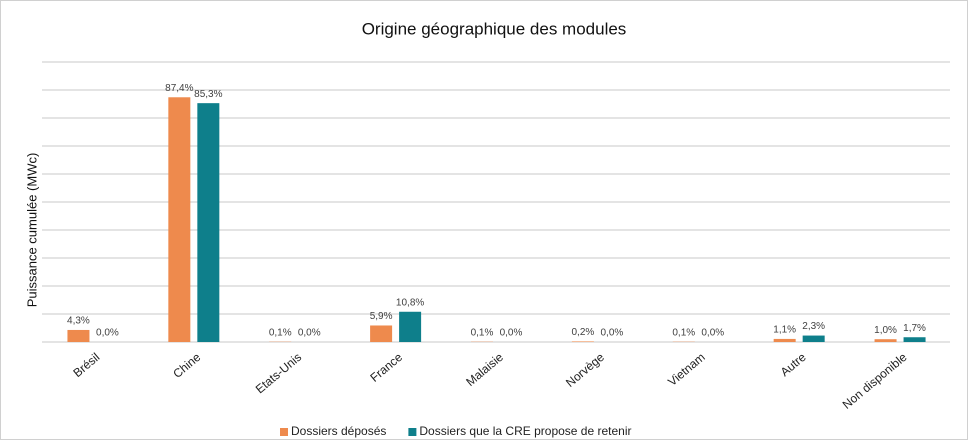  I want to click on data-label: 85,3%, so click(208, 94).